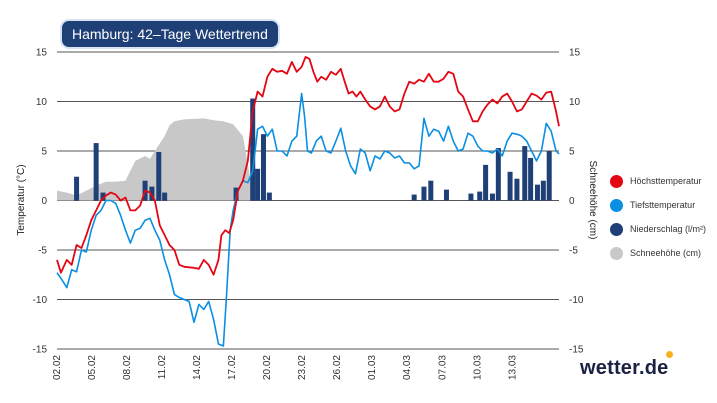 The width and height of the screenshot is (717, 403). I want to click on y-tick-label: 0, so click(44, 201).